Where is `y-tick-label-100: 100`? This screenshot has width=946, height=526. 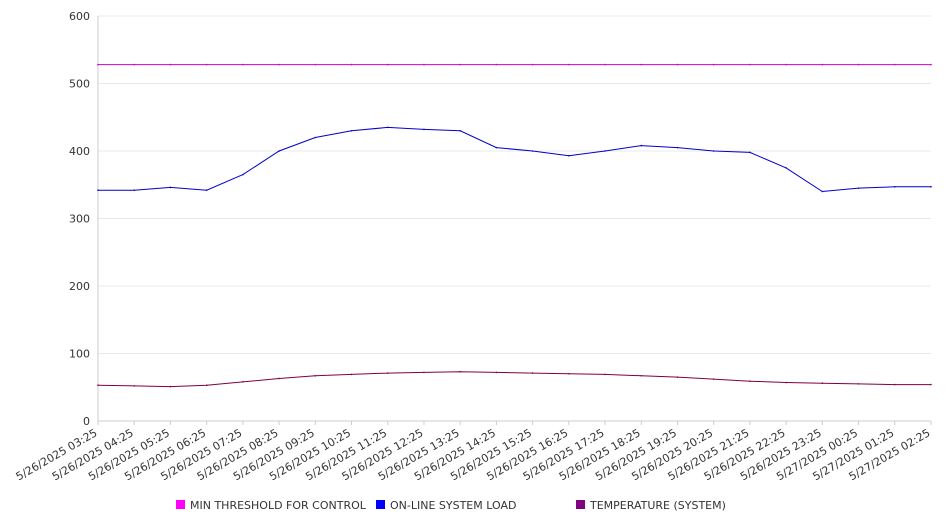
y-tick-label-100: 100 is located at coordinates (79, 354).